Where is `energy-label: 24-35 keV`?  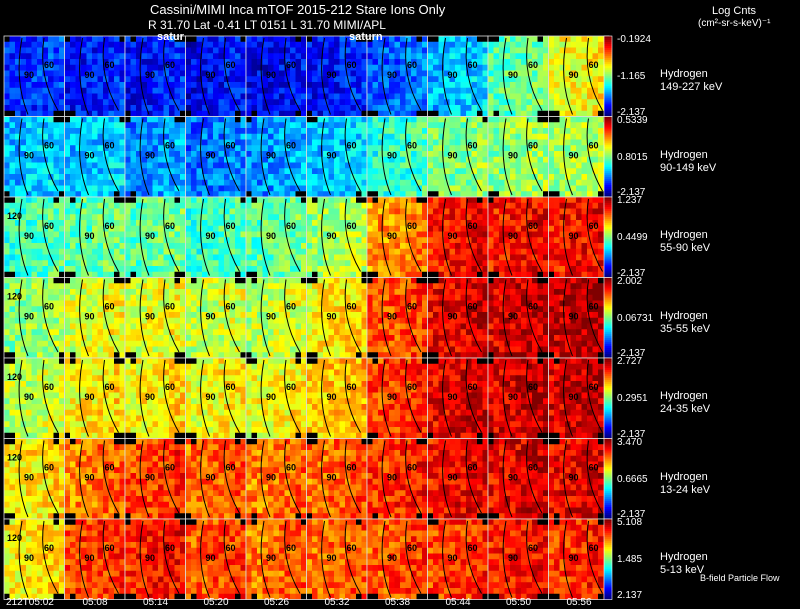
energy-label: 24-35 keV is located at coordinates (685, 409).